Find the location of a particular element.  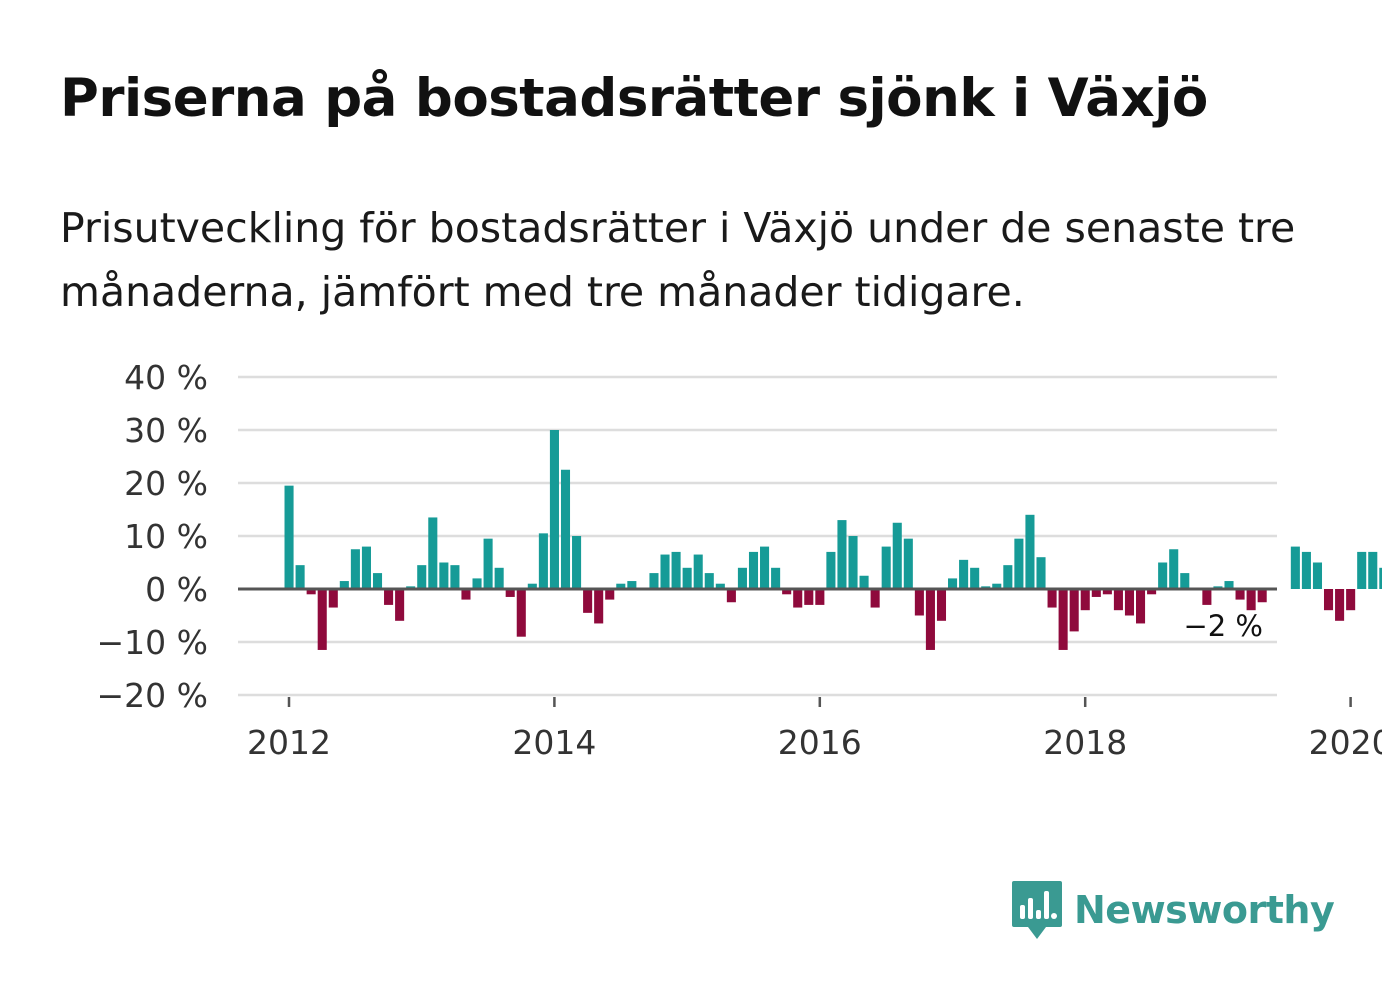

newsworthy-logo: Newsworthy is located at coordinates (1172, 910).